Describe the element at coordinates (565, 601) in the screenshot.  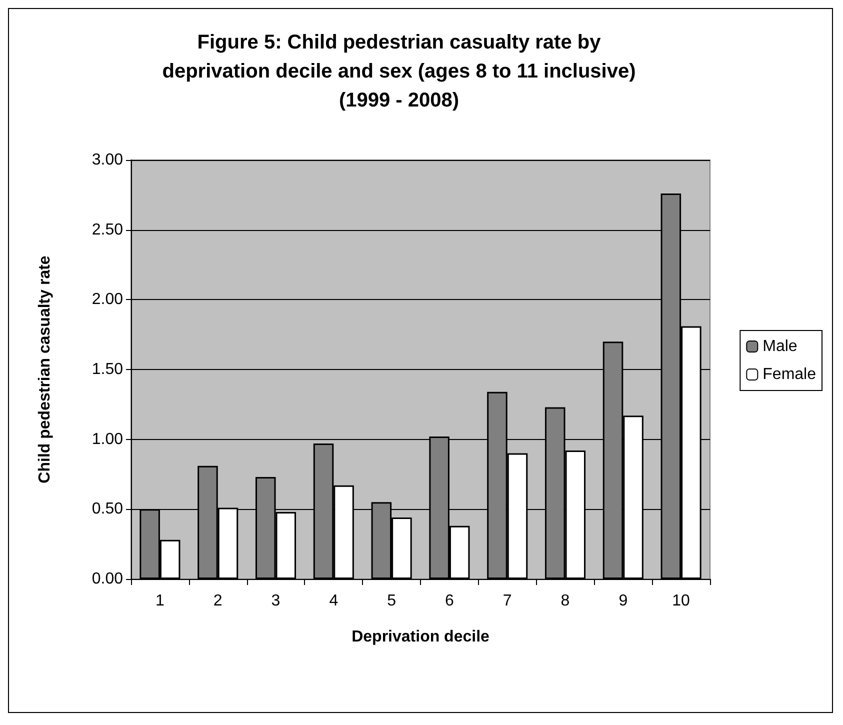
I see `x-tick-label: 8` at that location.